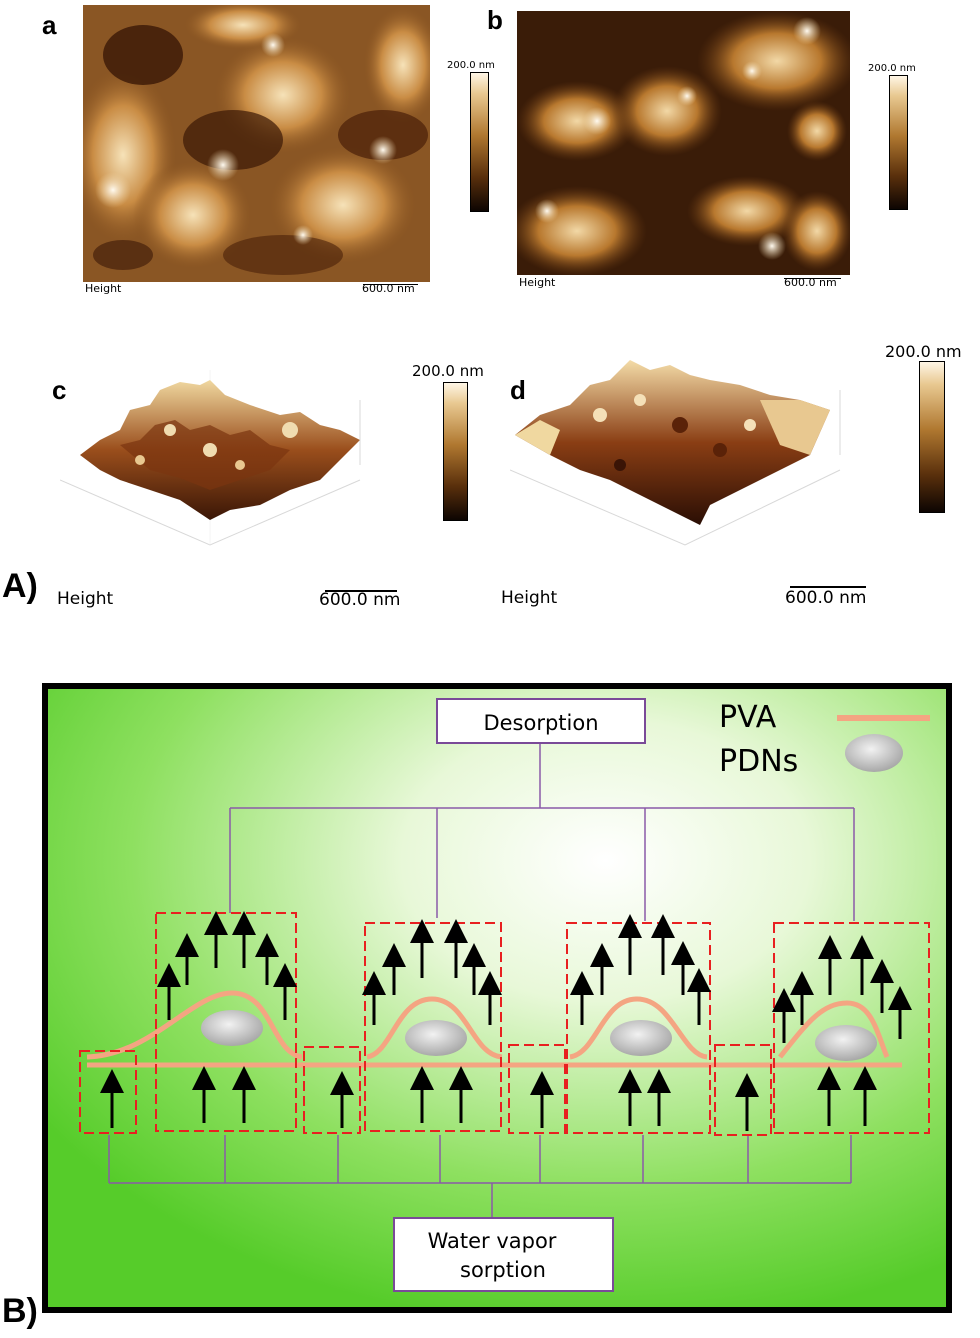 Image resolution: width=980 pixels, height=1338 pixels. I want to click on panel-letter-a: a, so click(49, 25).